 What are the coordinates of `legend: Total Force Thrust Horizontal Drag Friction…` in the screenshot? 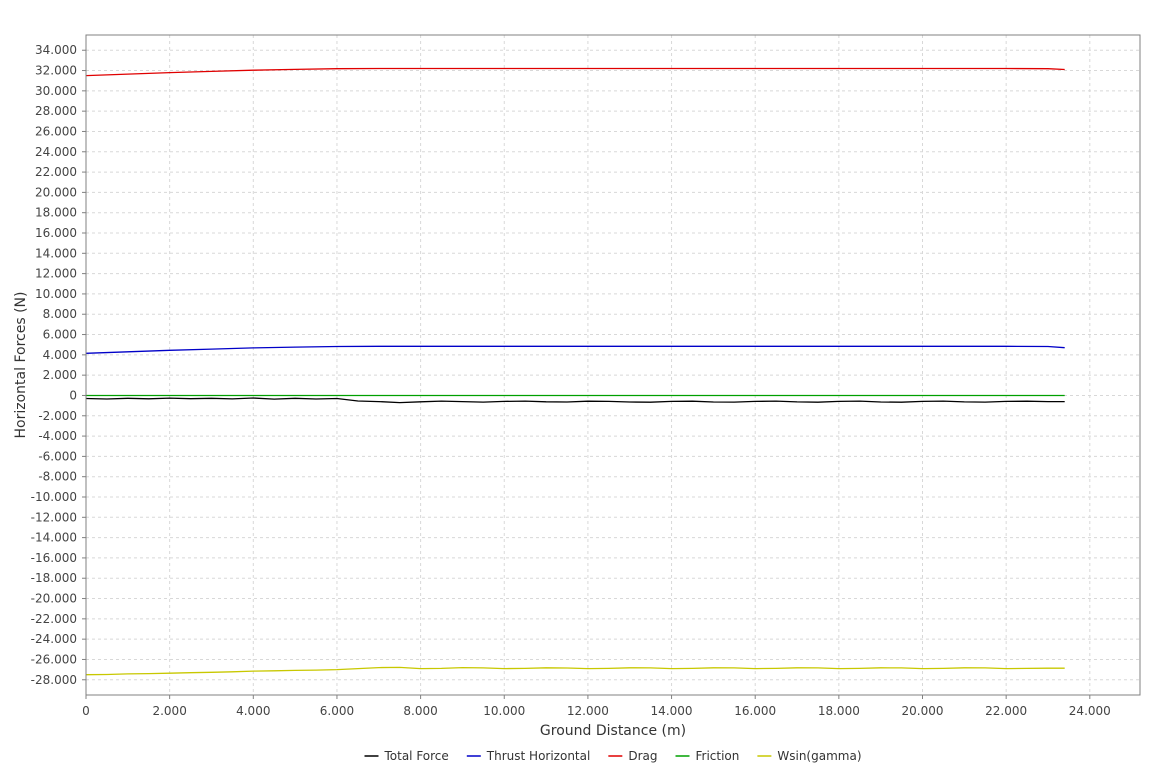 It's located at (613, 756).